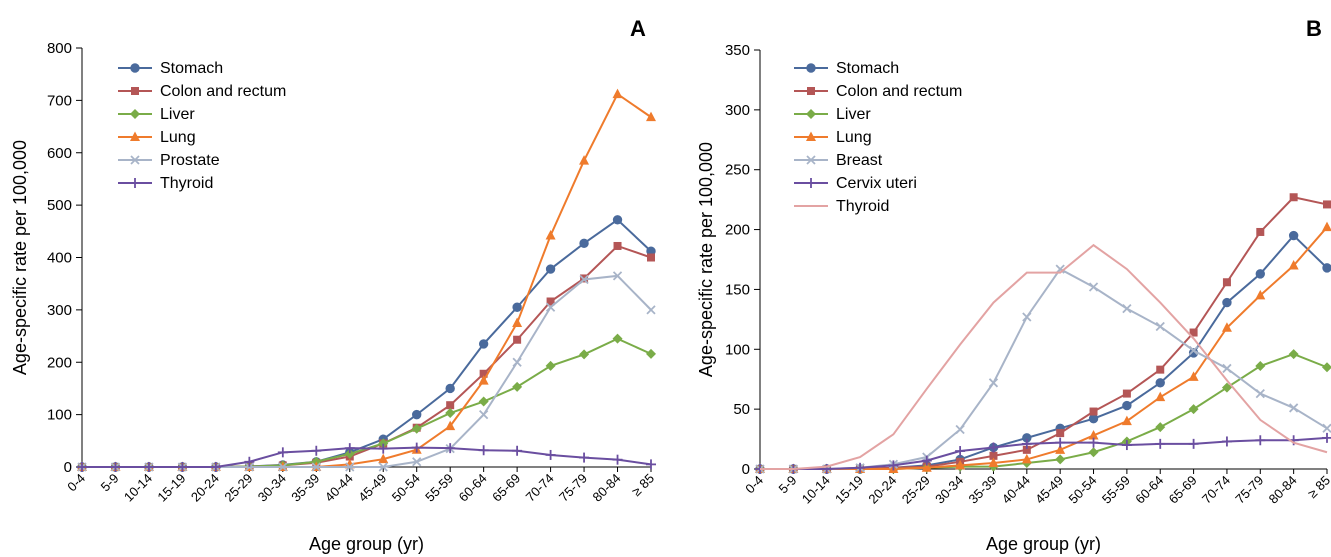 Image resolution: width=1331 pixels, height=557 pixels. Describe the element at coordinates (833, 137) in the screenshot. I see `legend-item-lung: Lung` at that location.